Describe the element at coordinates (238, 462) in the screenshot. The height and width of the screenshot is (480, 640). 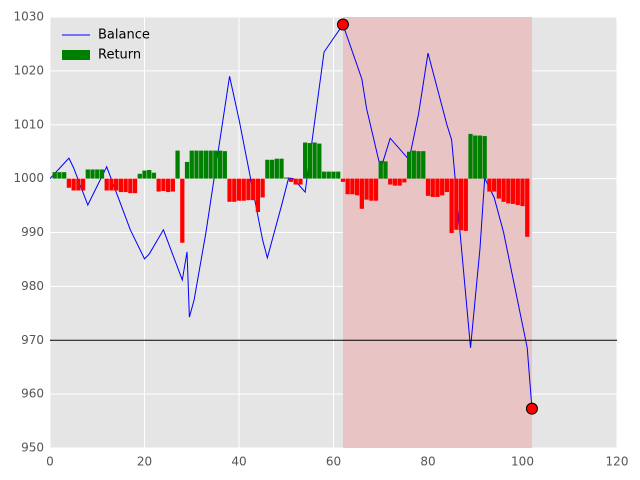
I see `x-tick-label: 40` at that location.